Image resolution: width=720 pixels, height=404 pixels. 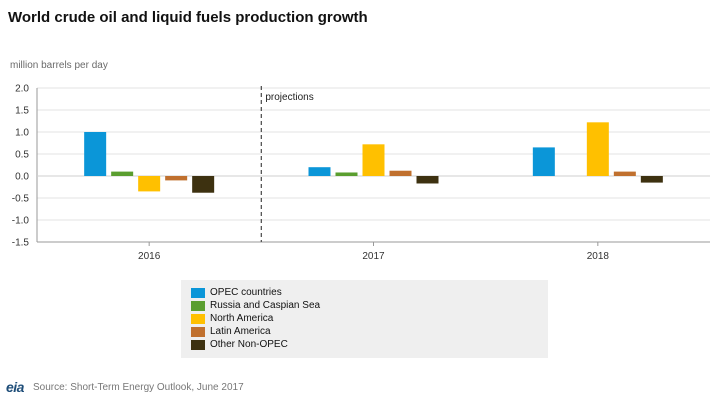 What do you see at coordinates (198, 292) in the screenshot?
I see `legend-swatch-opec` at bounding box center [198, 292].